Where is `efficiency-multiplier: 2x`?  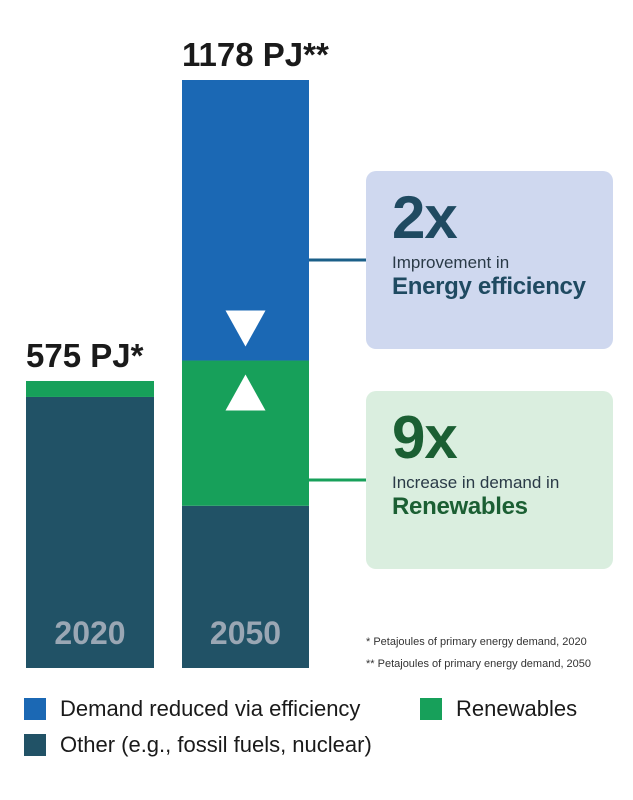
efficiency-multiplier: 2x is located at coordinates (425, 217).